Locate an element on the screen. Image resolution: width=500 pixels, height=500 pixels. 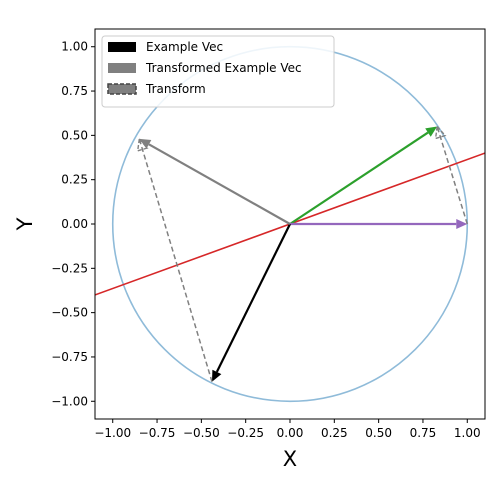
x-tick-label: −0.25 is located at coordinates (245, 433).